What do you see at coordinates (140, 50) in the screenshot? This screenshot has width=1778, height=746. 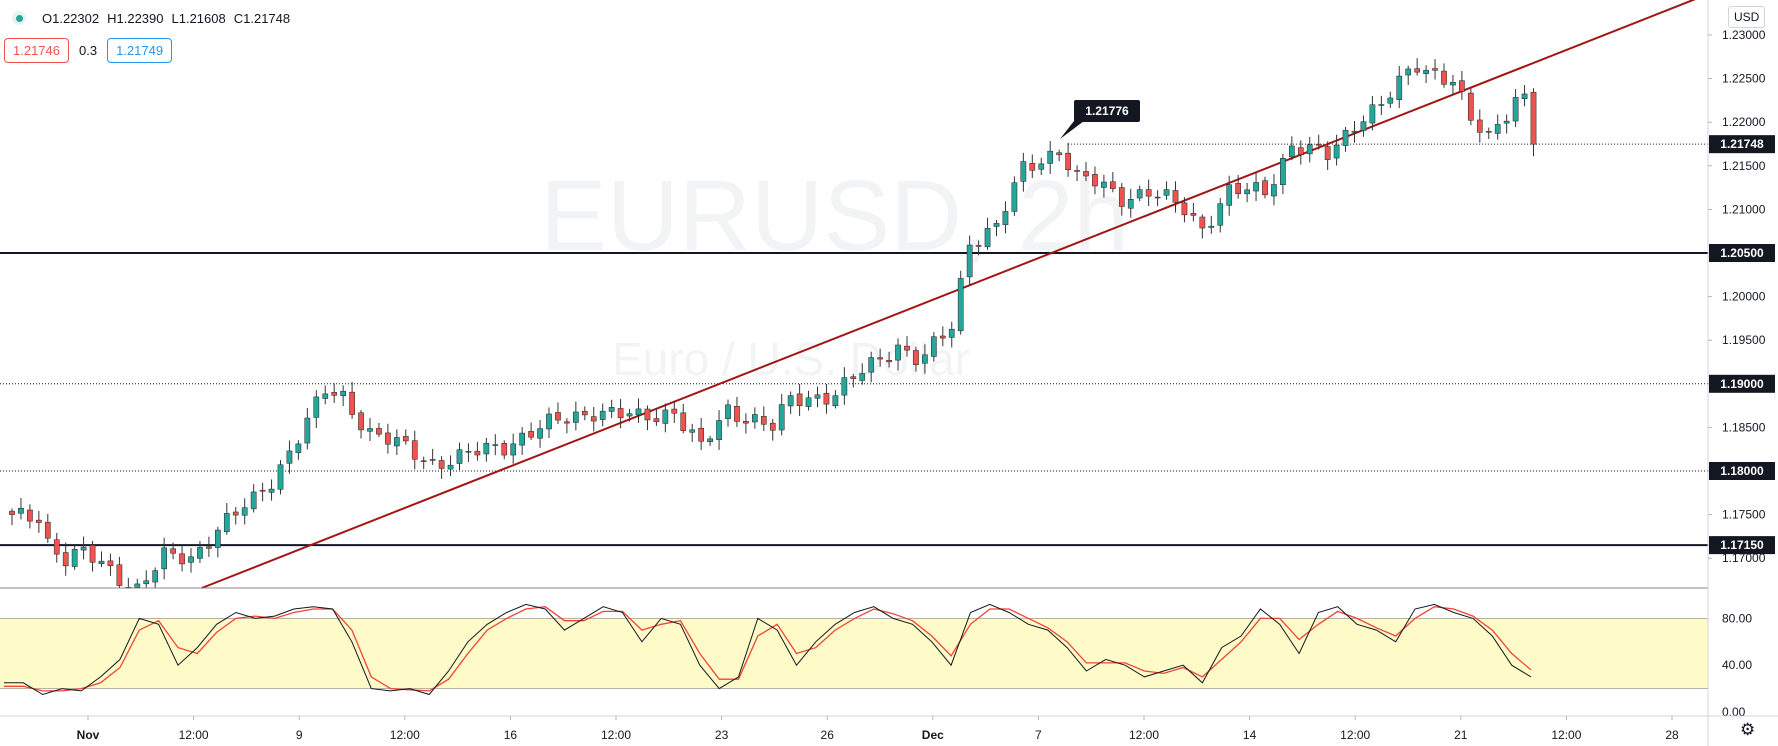 I see `buy-button: 1.21749` at bounding box center [140, 50].